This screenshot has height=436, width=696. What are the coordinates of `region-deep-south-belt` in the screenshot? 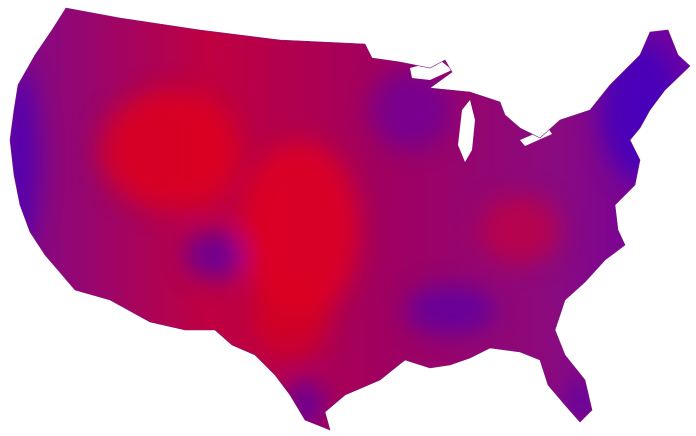 It's located at (450, 310).